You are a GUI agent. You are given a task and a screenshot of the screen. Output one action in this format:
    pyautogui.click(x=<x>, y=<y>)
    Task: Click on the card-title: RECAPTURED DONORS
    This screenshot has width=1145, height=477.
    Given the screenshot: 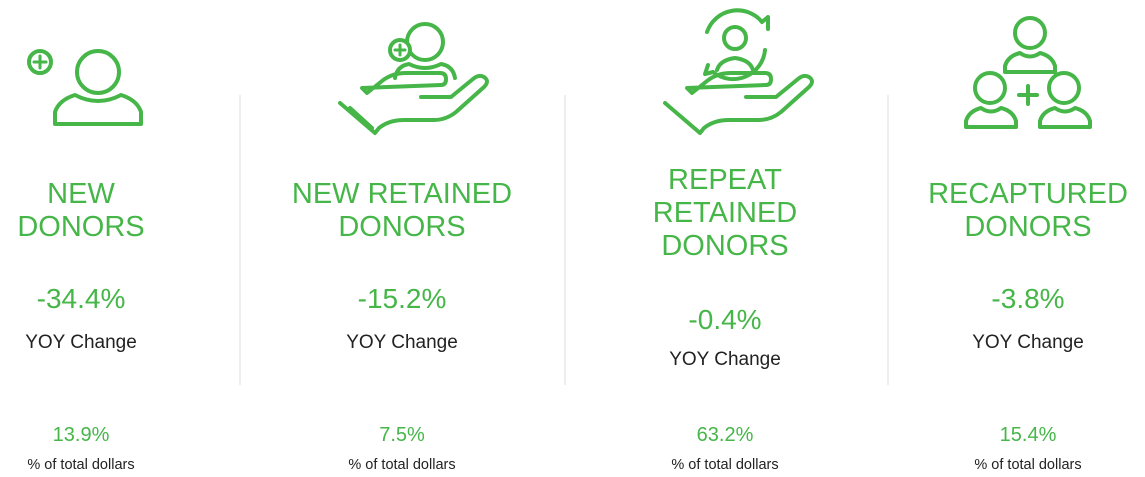 What is the action you would take?
    pyautogui.click(x=1011, y=211)
    